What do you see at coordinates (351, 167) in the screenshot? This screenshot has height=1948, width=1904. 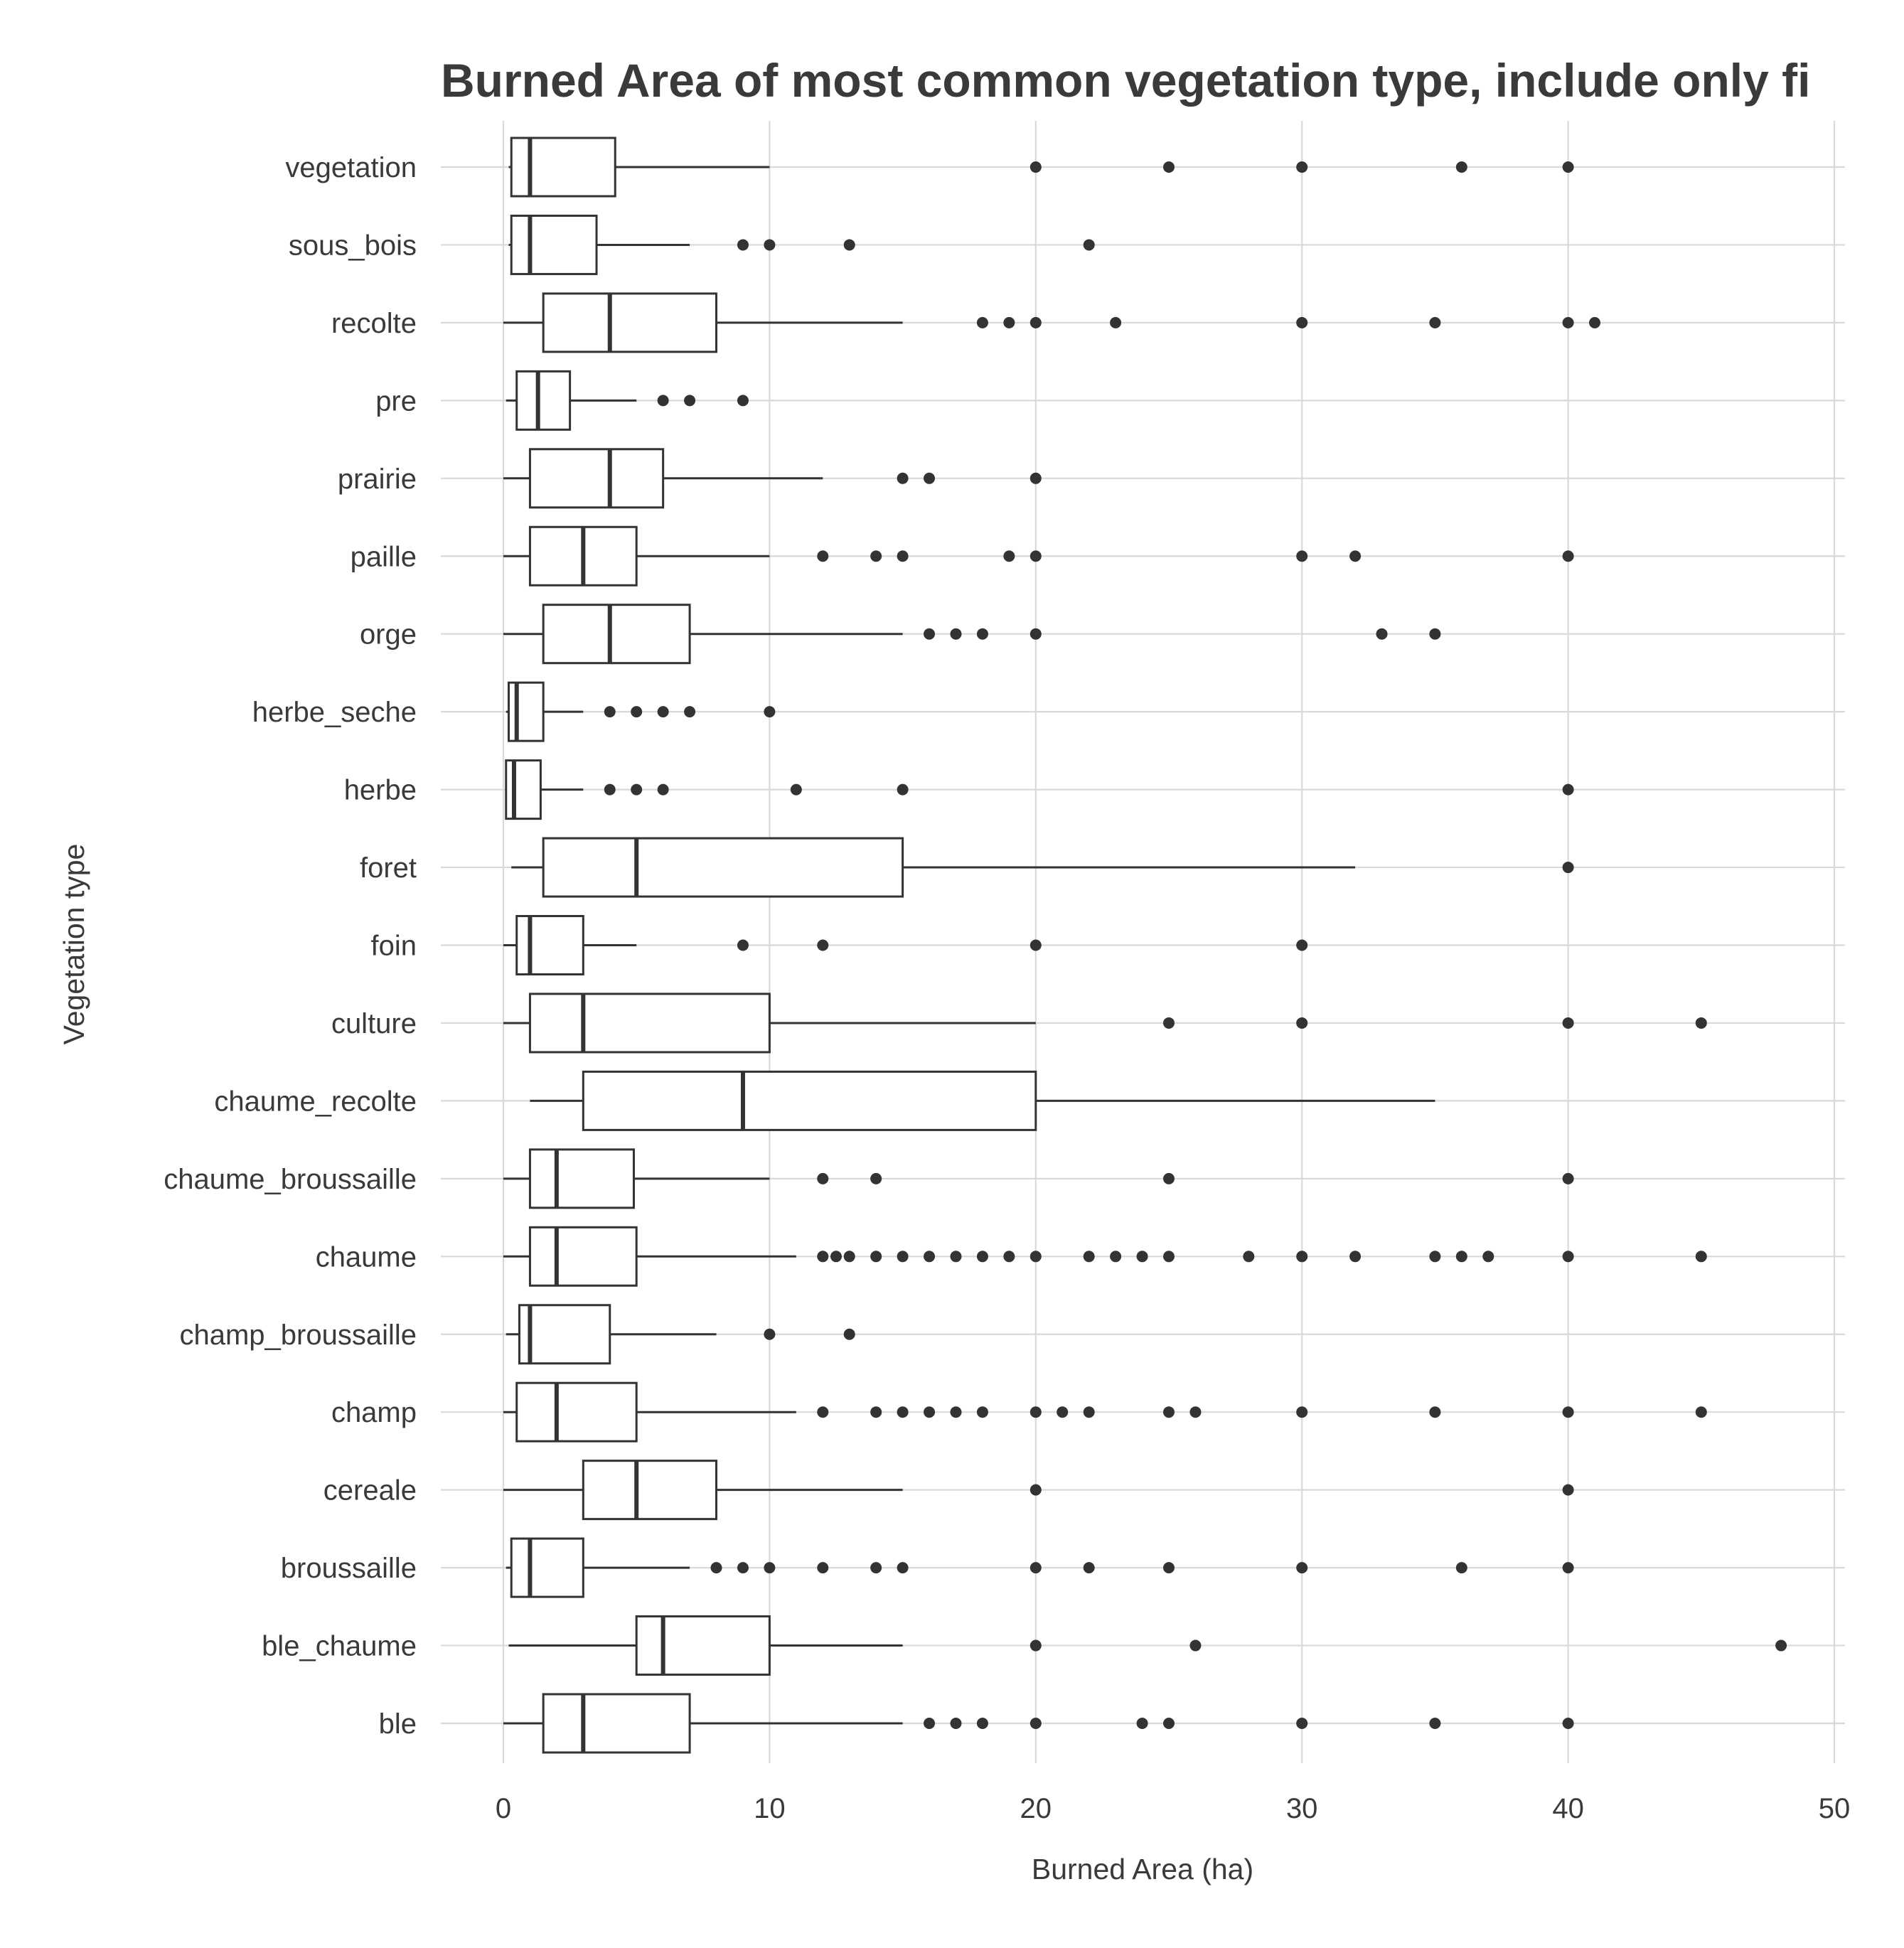 I see `y-tick-label: vegetation` at bounding box center [351, 167].